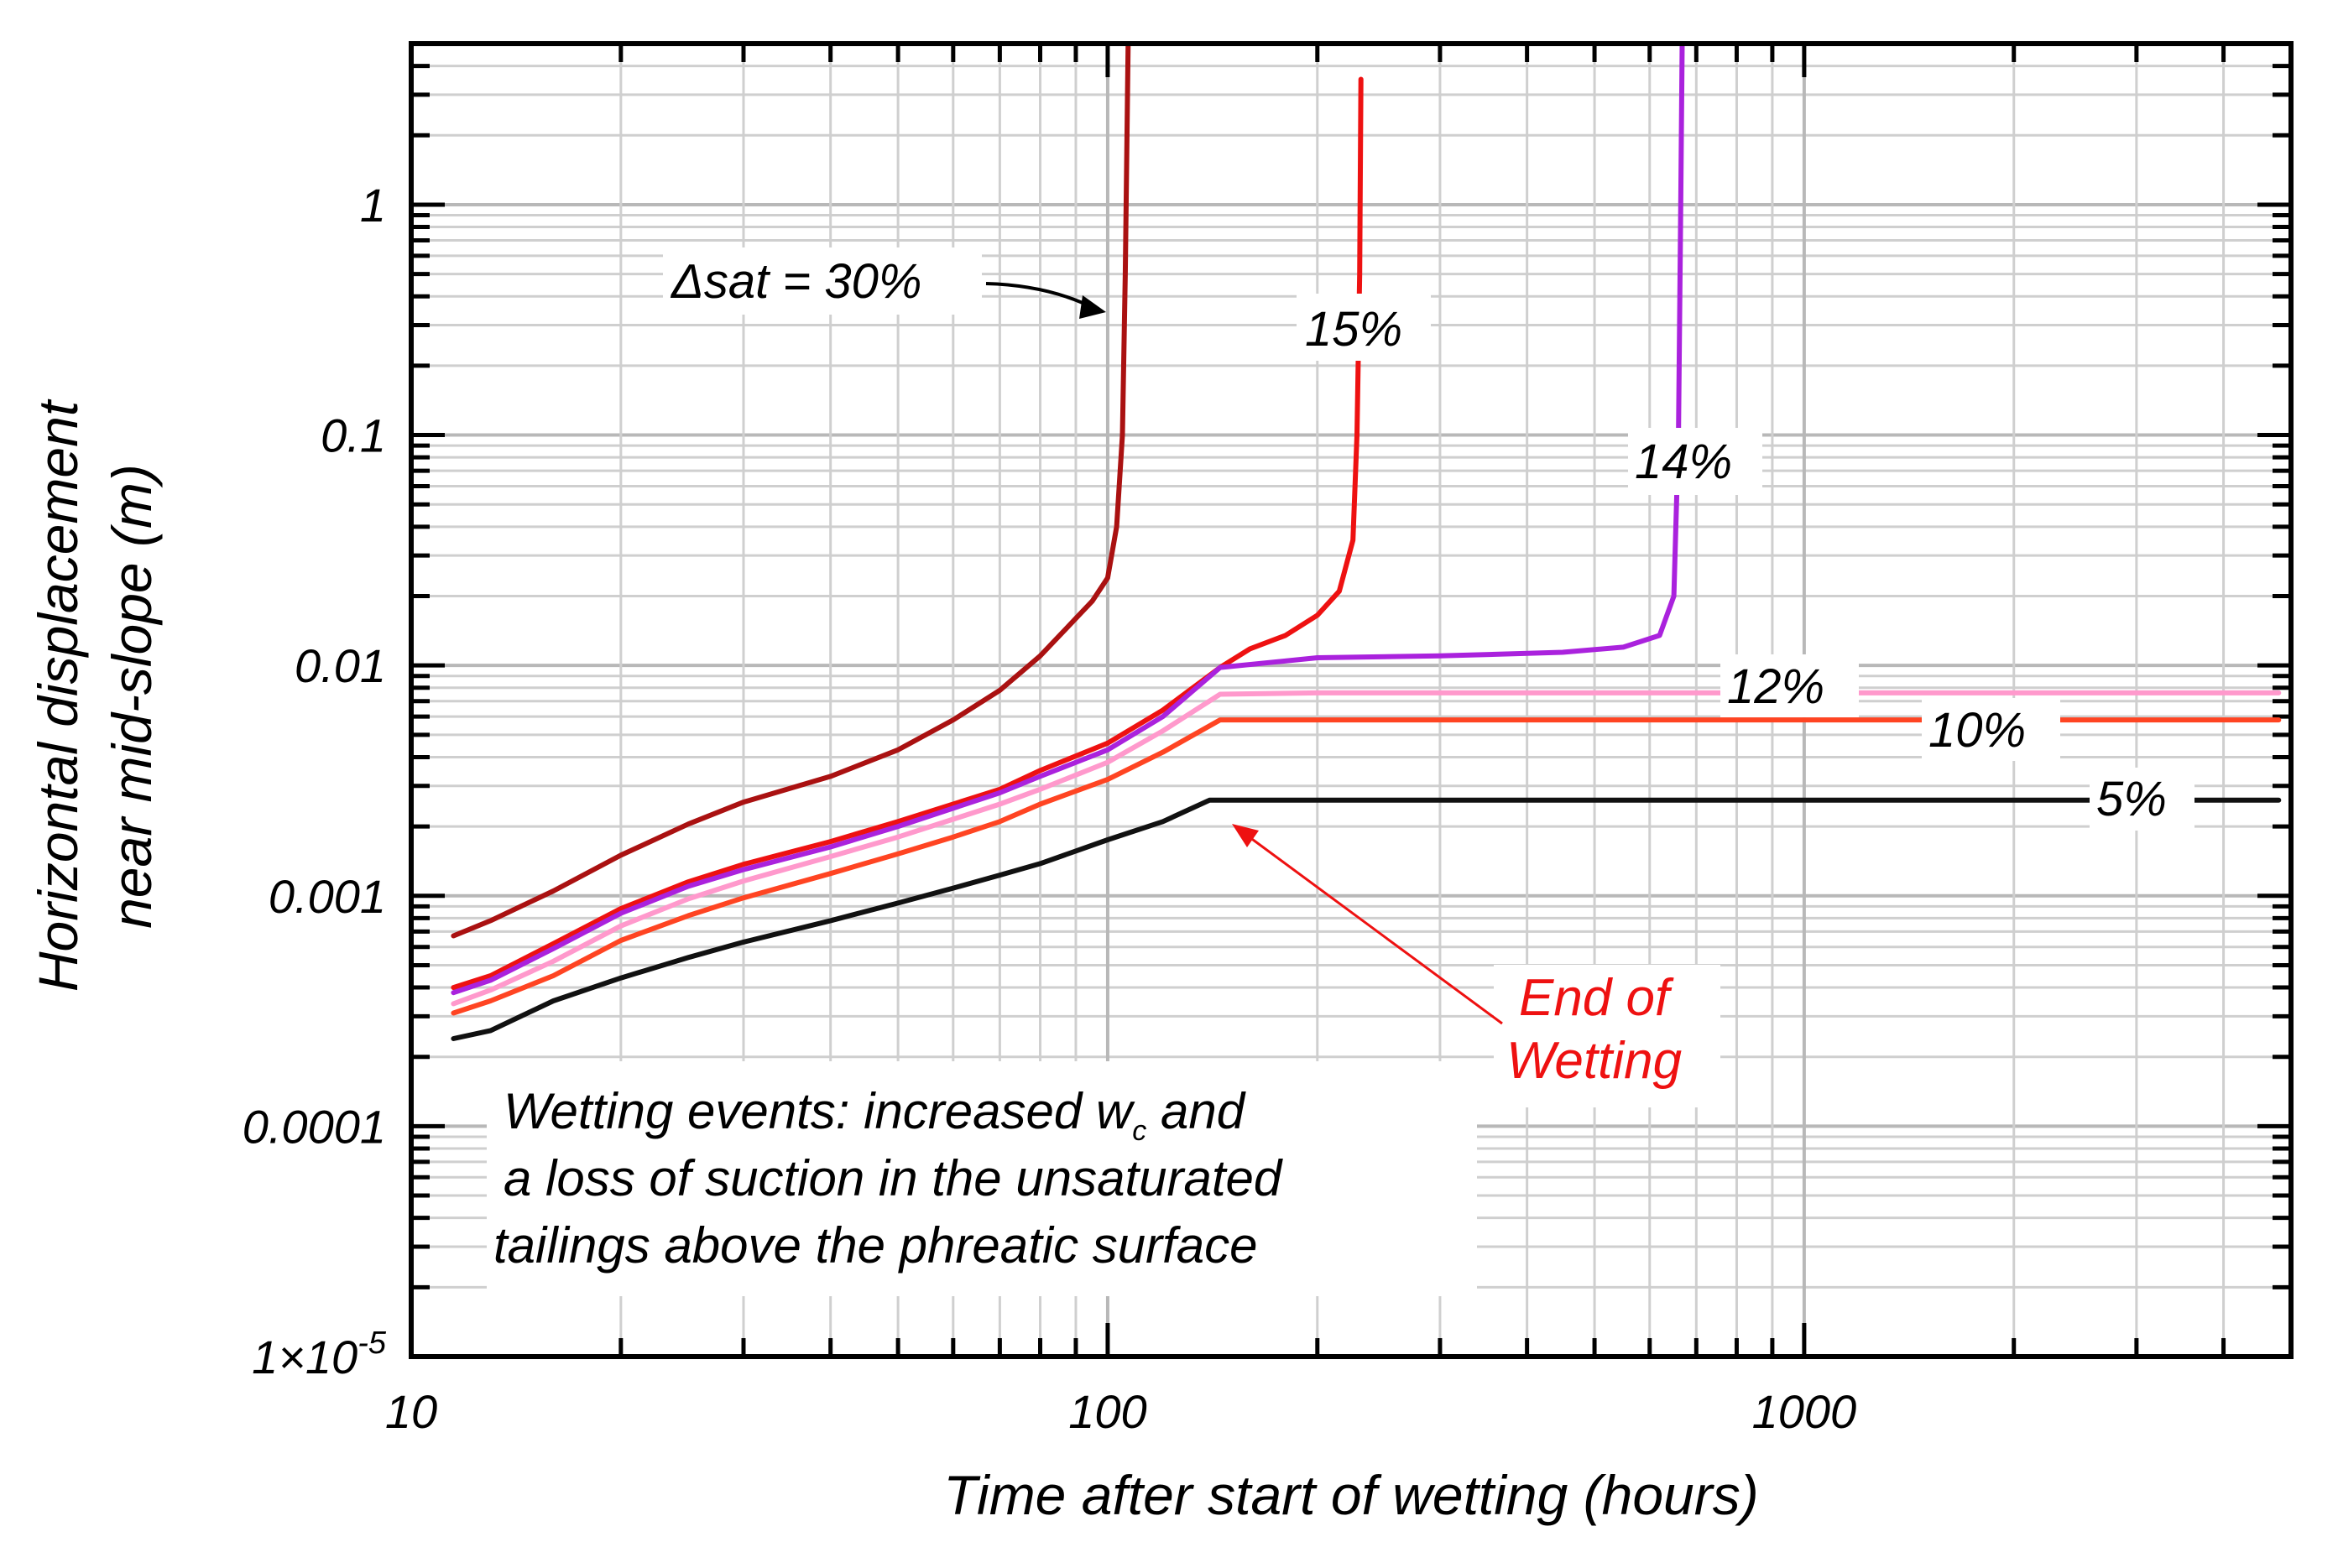 Image resolution: width=2338 pixels, height=1568 pixels. What do you see at coordinates (1195, 1111) in the screenshot?
I see `note-line1-end: and` at bounding box center [1195, 1111].